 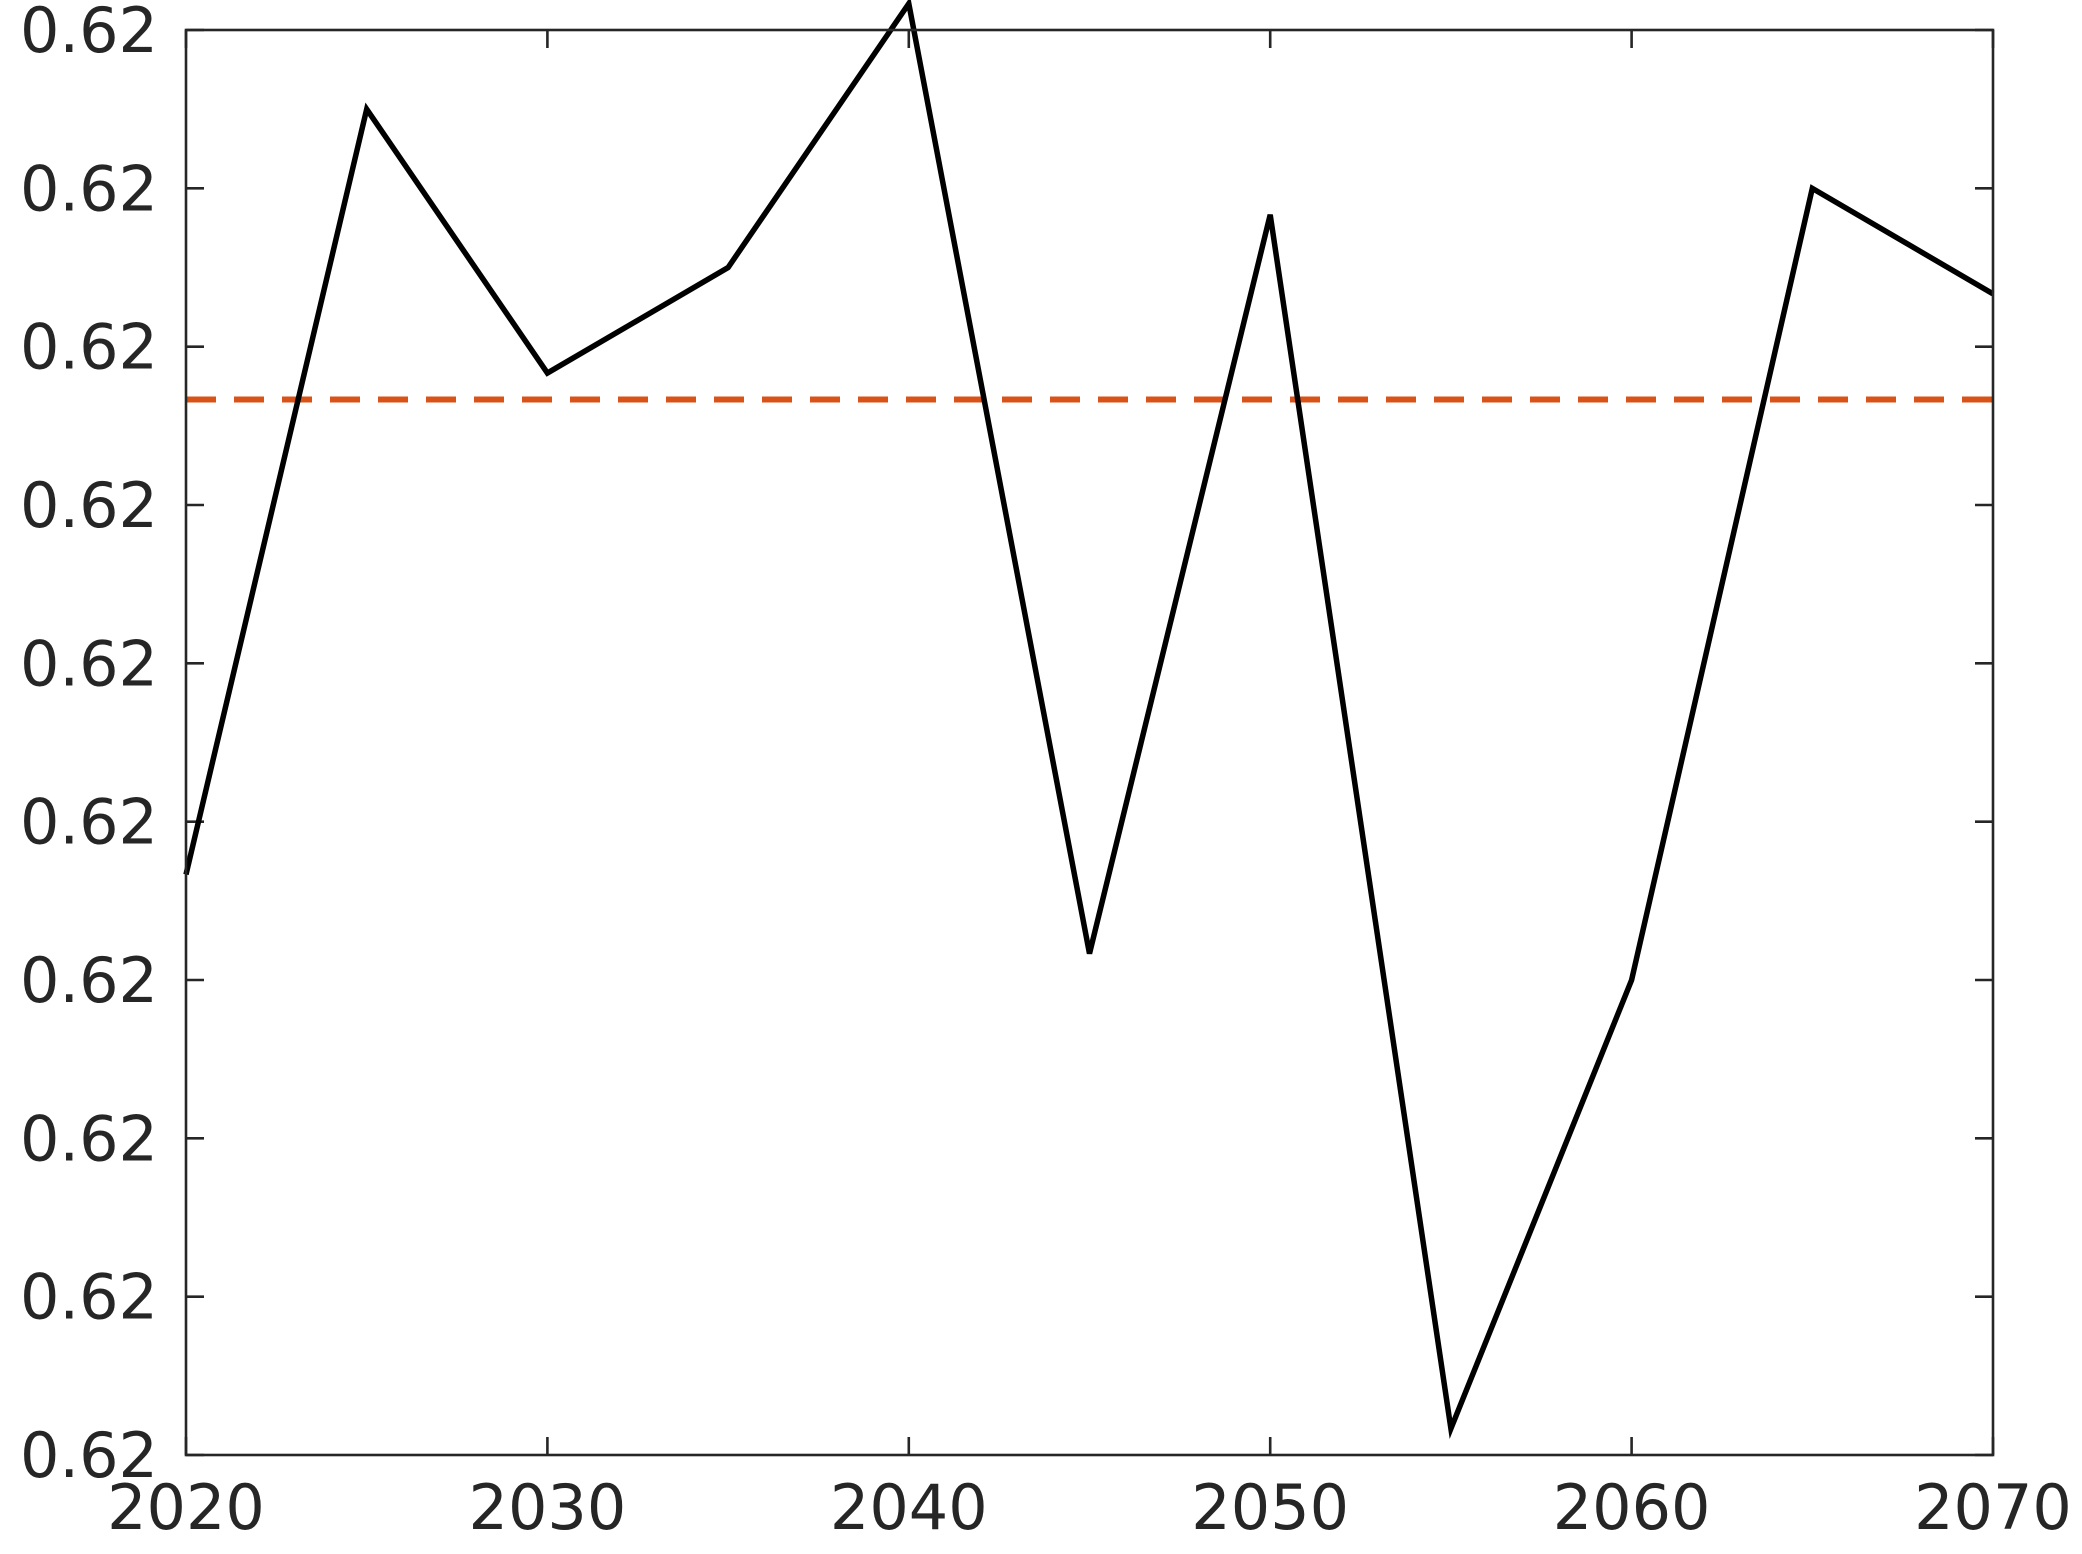 I want to click on x-tick-label: 2060, so click(x=1632, y=1507).